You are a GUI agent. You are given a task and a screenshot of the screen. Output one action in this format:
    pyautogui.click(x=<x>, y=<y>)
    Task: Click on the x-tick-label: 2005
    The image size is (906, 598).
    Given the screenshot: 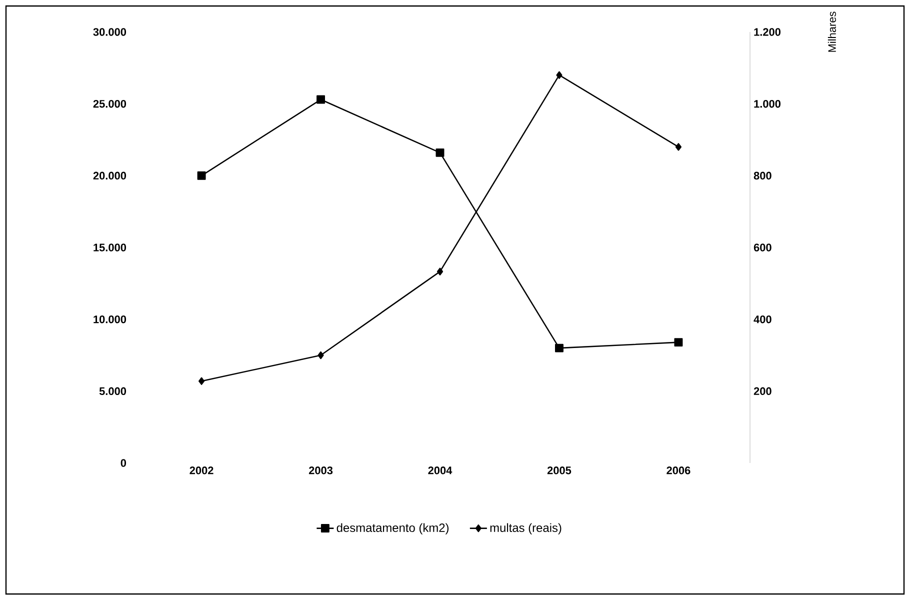 What is the action you would take?
    pyautogui.click(x=559, y=470)
    